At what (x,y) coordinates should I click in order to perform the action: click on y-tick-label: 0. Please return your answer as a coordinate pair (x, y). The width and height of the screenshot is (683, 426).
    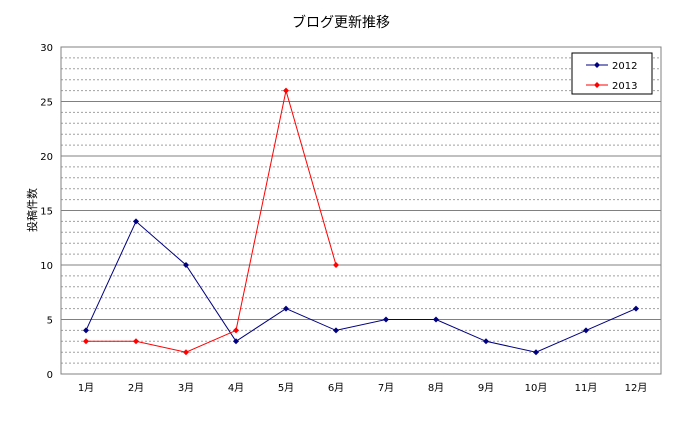
    Looking at the image, I should click on (50, 375).